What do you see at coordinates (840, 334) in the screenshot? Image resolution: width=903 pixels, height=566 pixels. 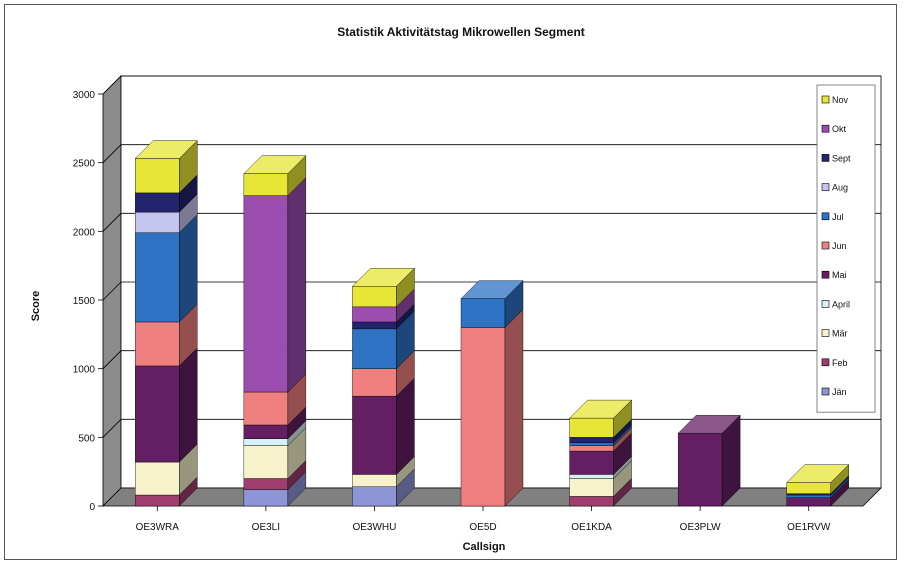 I see `legend-label: Mär` at bounding box center [840, 334].